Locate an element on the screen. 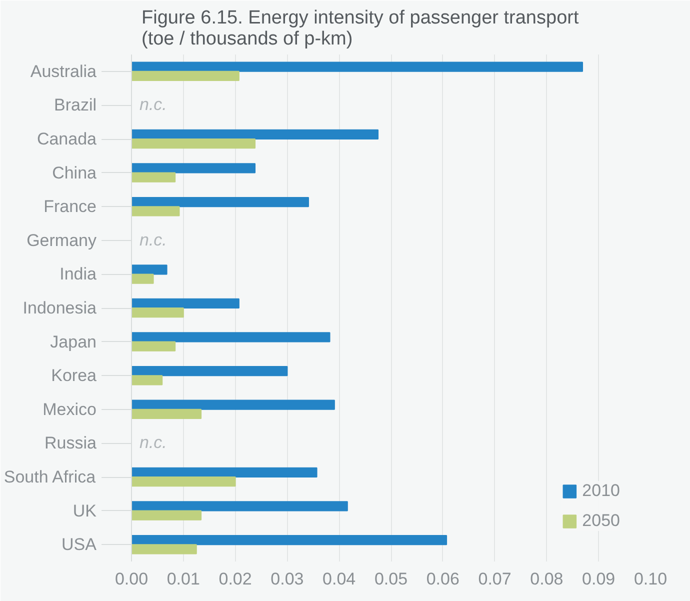 This screenshot has width=690, height=601. y-tick-label: China is located at coordinates (75, 172).